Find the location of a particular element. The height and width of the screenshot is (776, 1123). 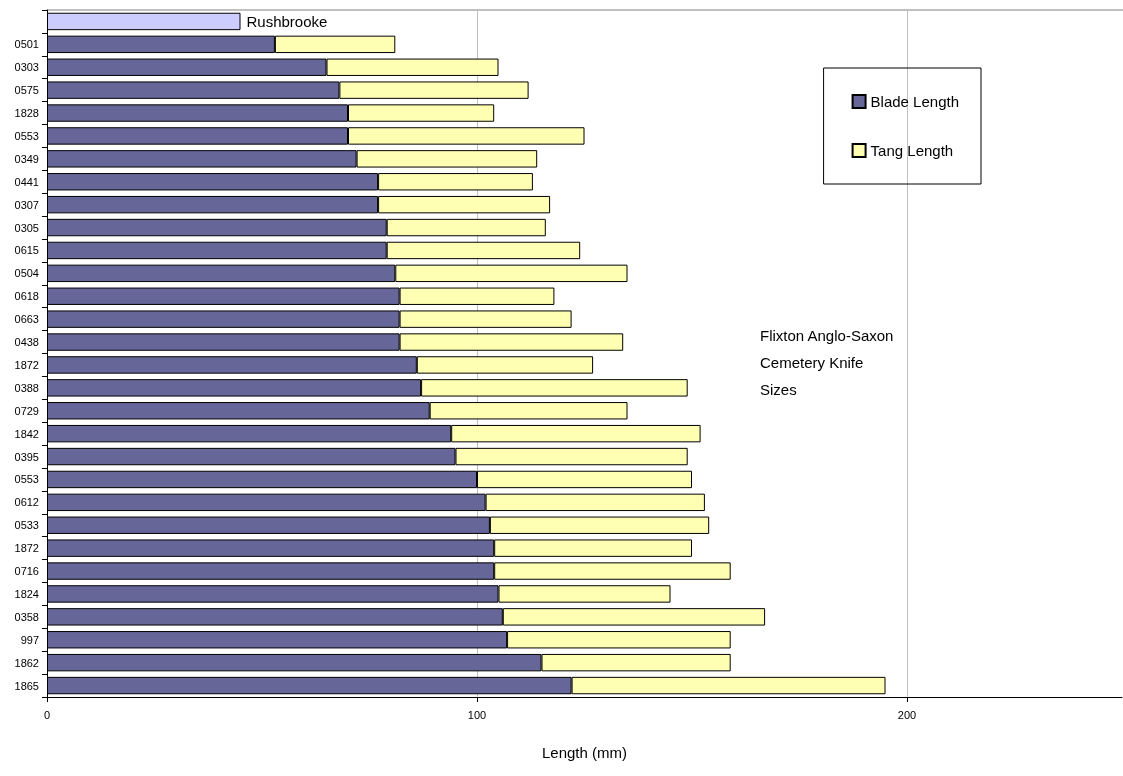

y-tick-label: 0438 is located at coordinates (26, 342).